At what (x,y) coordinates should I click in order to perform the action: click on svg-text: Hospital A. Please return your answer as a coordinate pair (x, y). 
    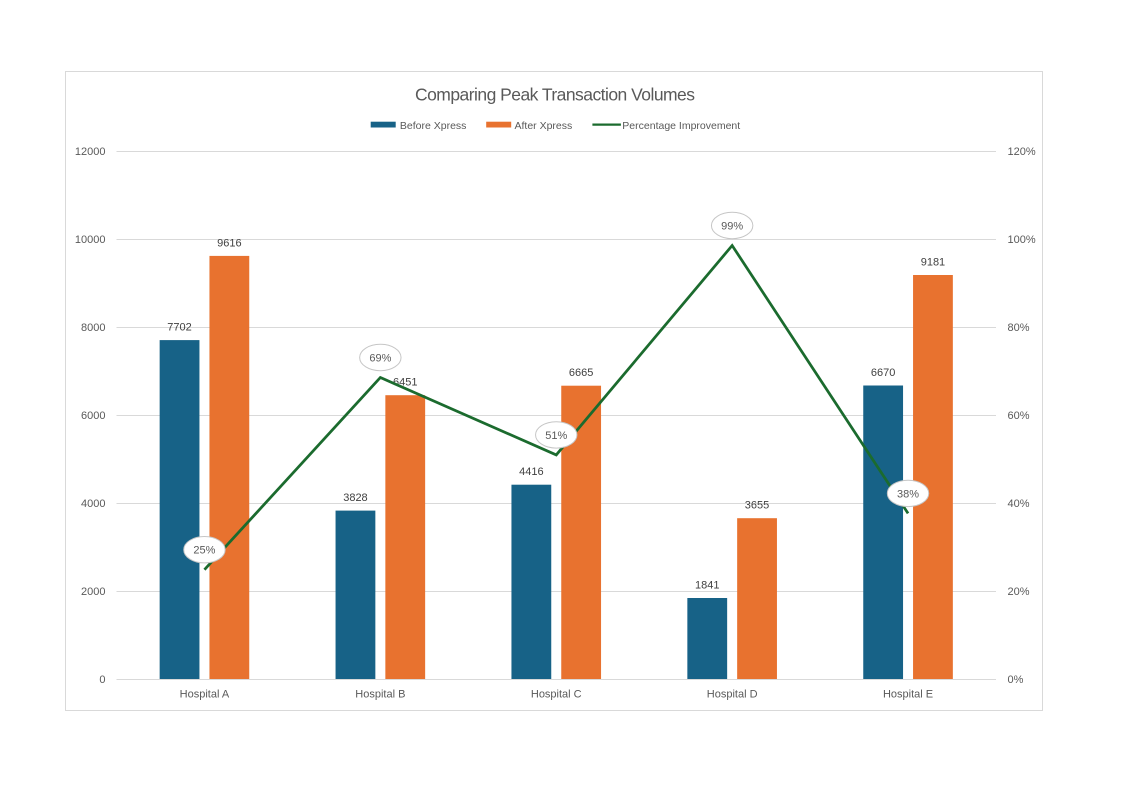
    Looking at the image, I should click on (205, 695).